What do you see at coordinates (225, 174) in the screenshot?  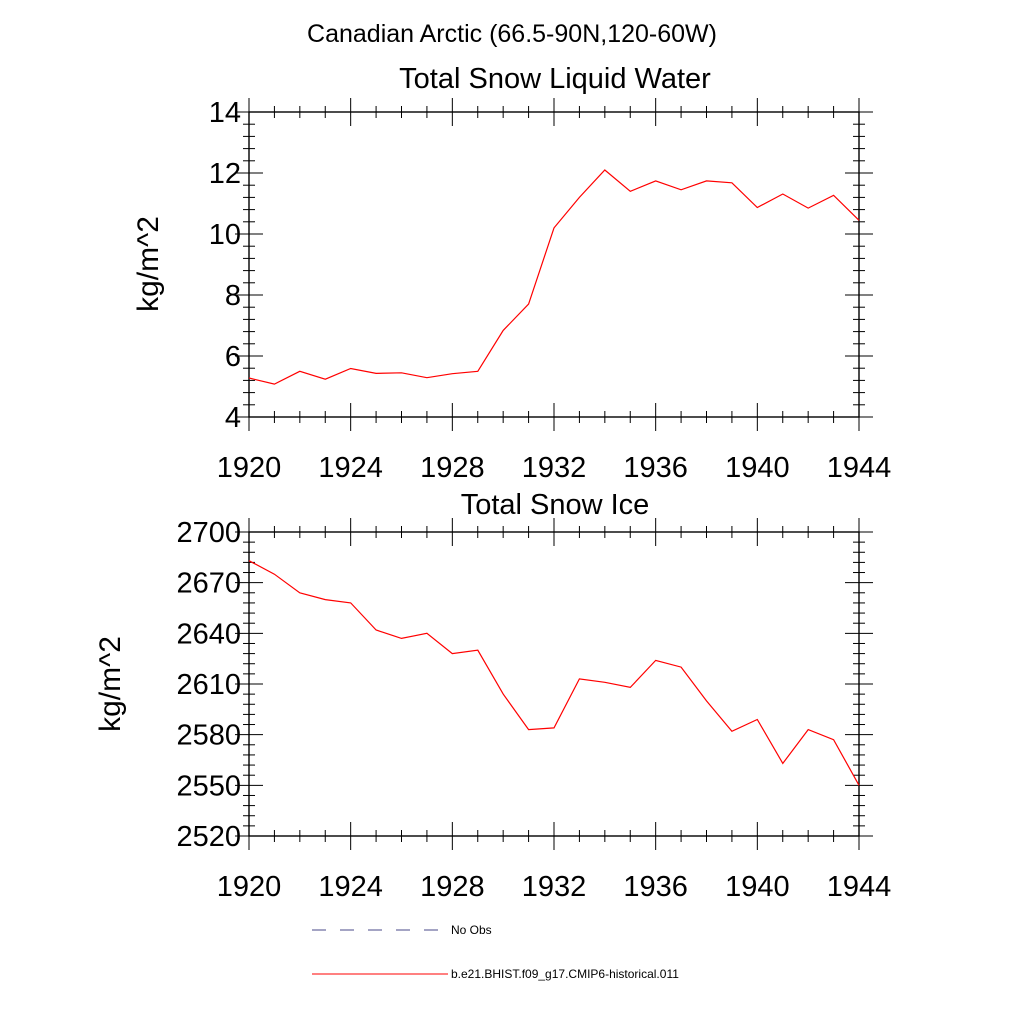 I see `y-tick-label: 12` at bounding box center [225, 174].